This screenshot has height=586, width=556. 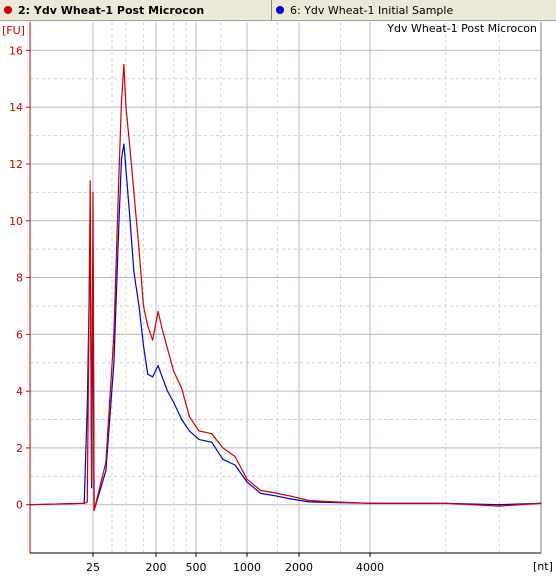 What do you see at coordinates (93, 567) in the screenshot?
I see `x-tick-label: 25` at bounding box center [93, 567].